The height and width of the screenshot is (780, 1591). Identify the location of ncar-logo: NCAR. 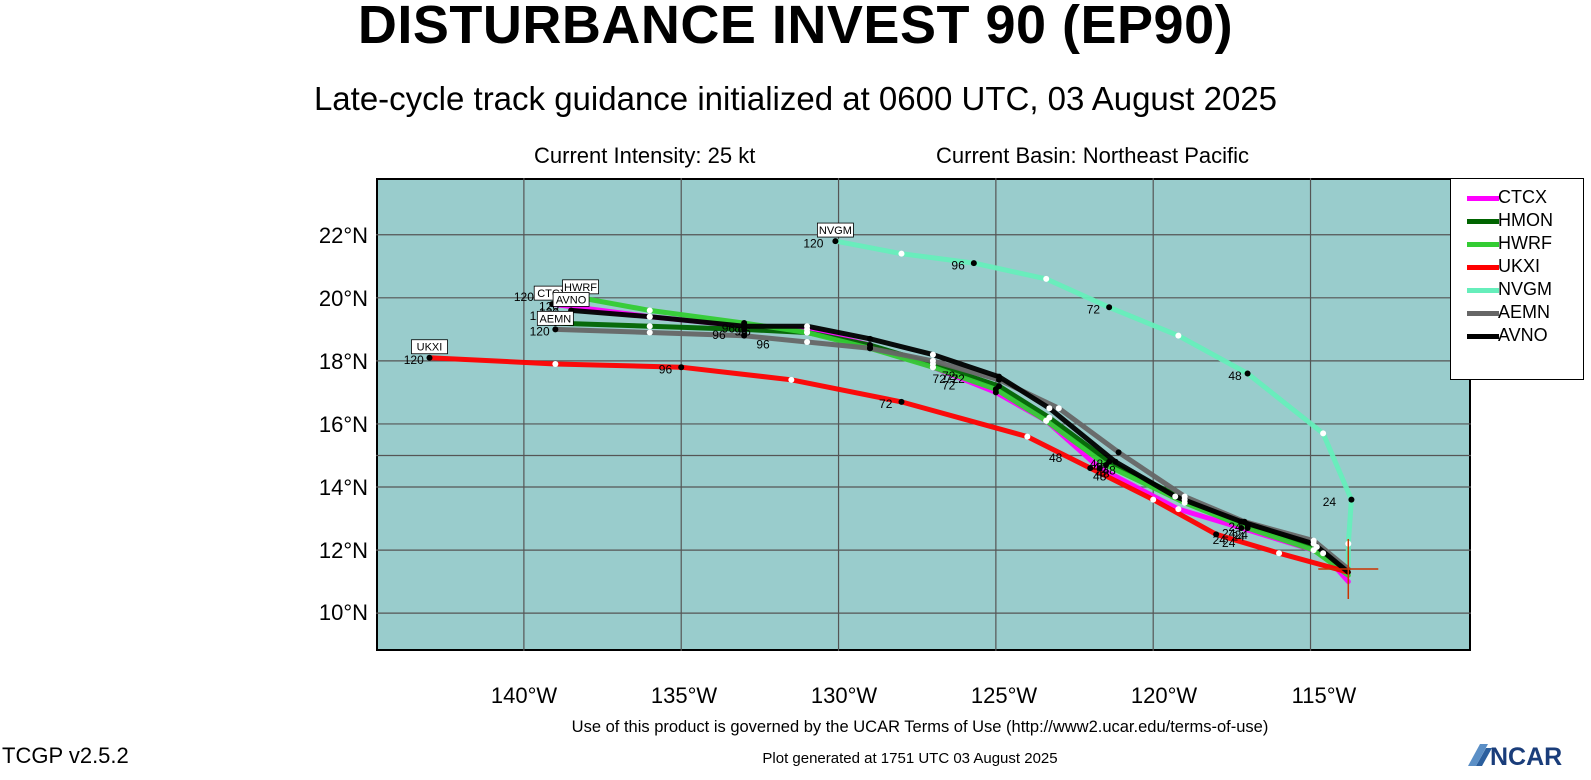
(1515, 756).